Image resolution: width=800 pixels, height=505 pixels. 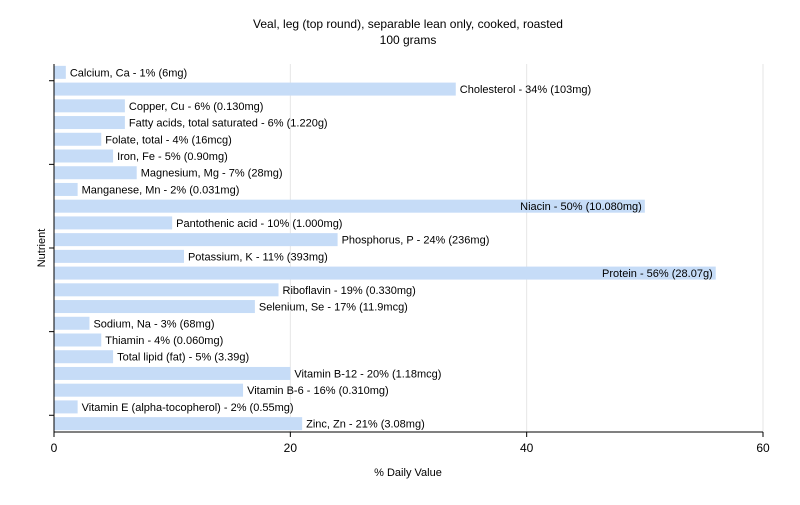 What do you see at coordinates (259, 224) in the screenshot?
I see `data-label: Pantothenic acid - 10% (1.000mg)` at bounding box center [259, 224].